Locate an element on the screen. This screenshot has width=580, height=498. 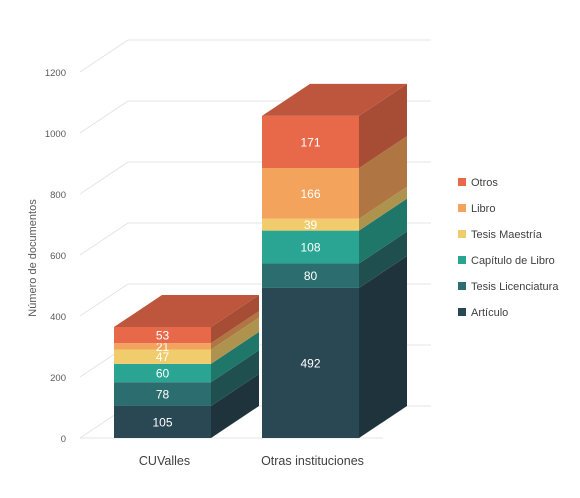
x-category-label: Otras instituciones is located at coordinates (312, 461).